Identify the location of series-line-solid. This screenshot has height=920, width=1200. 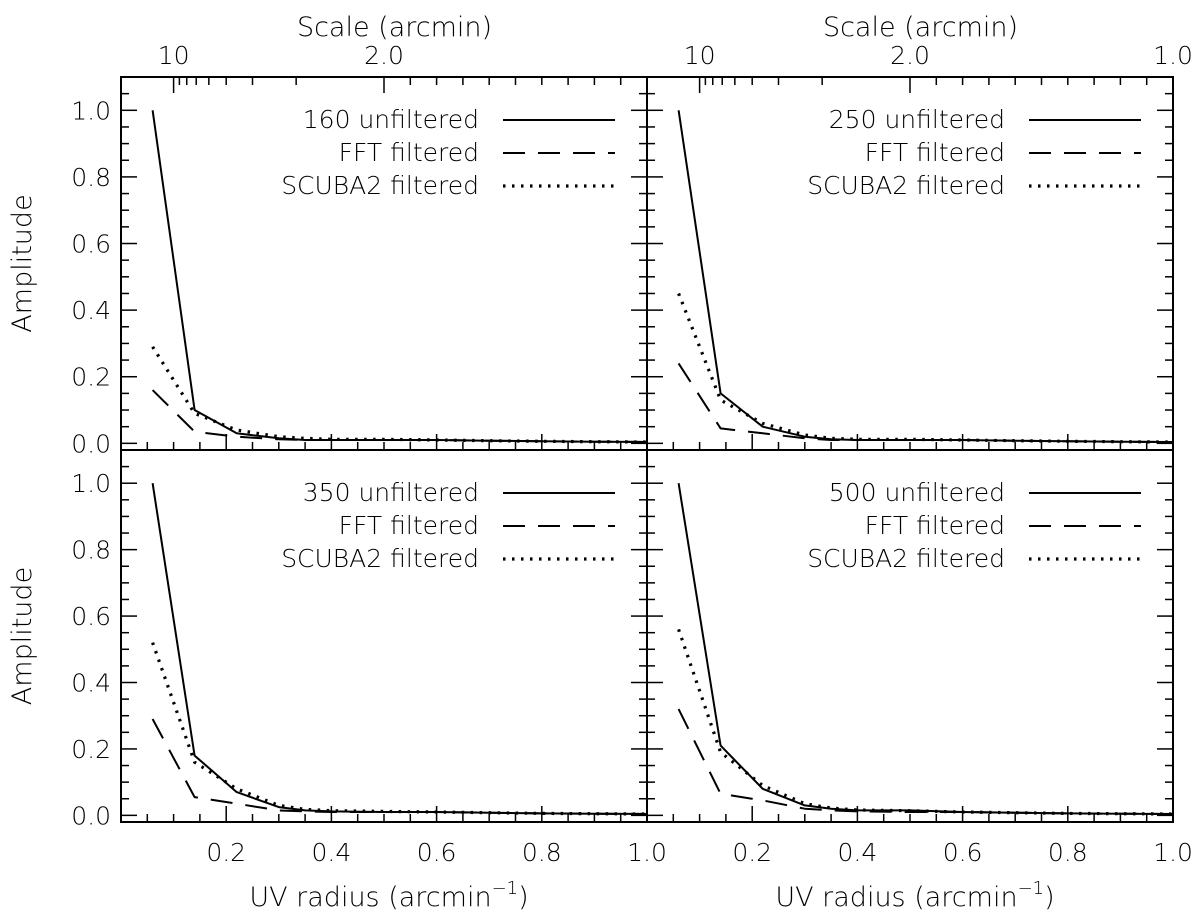
(925, 649).